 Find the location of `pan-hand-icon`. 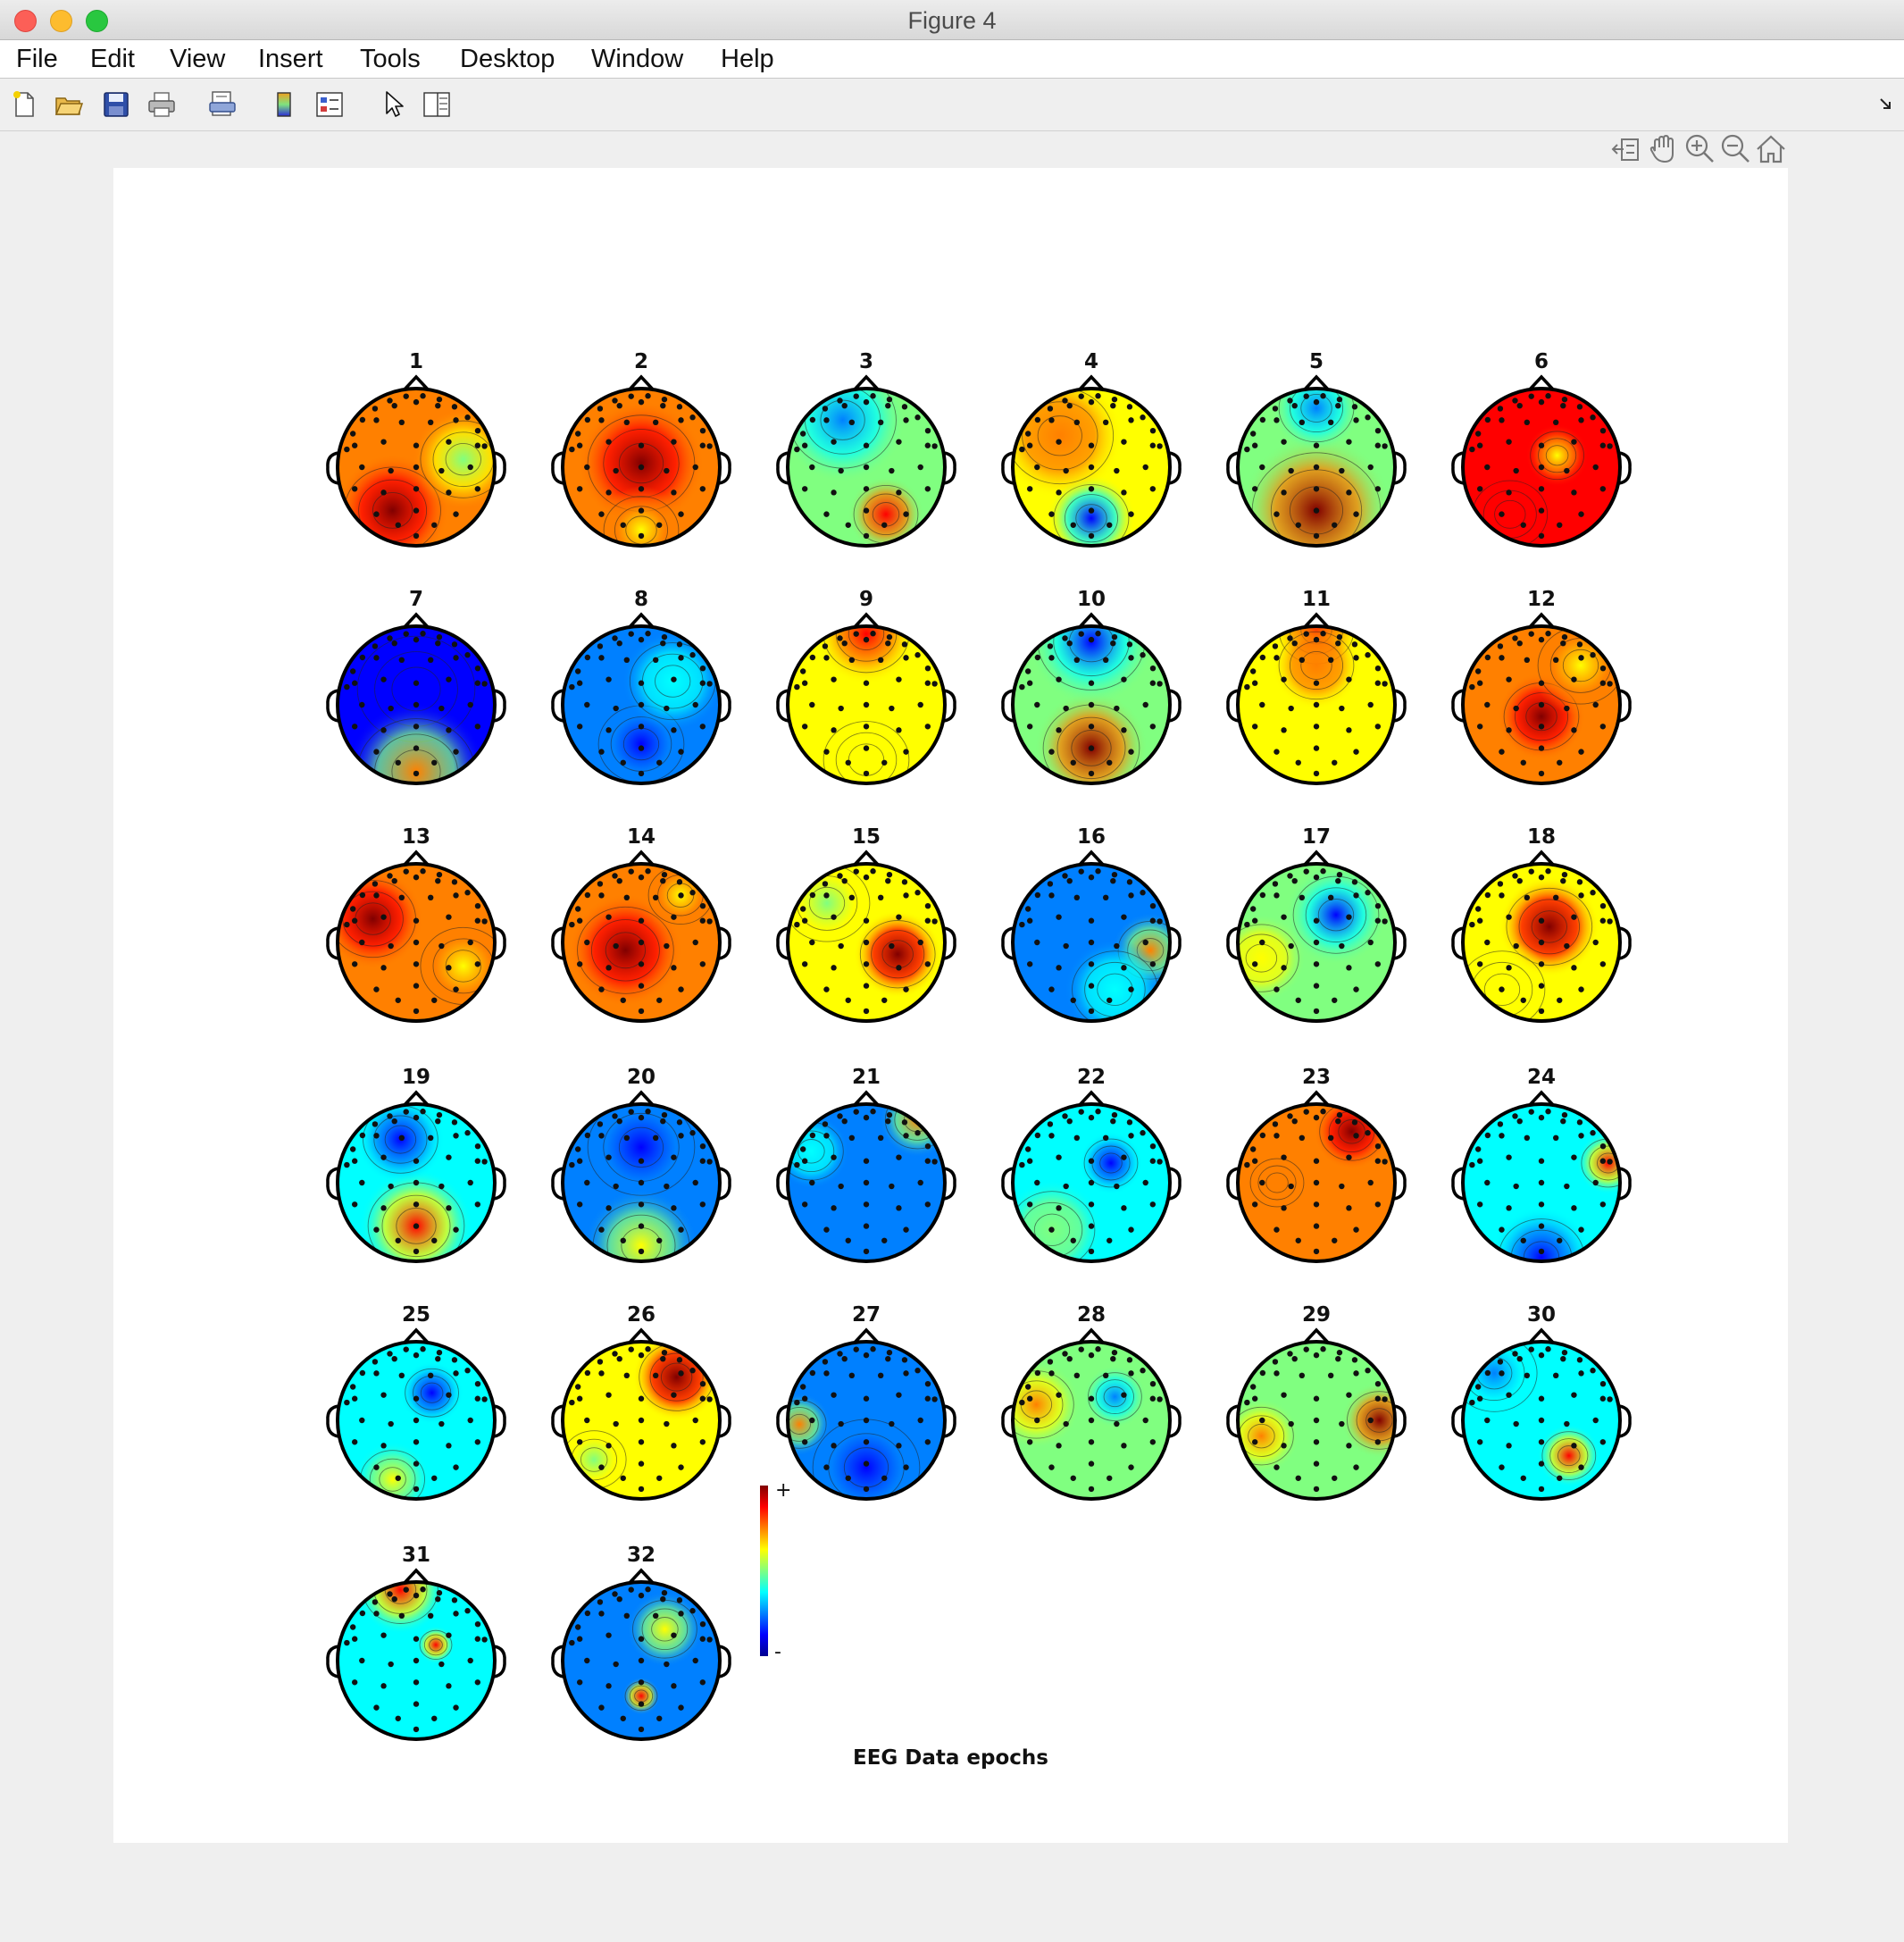

pan-hand-icon is located at coordinates (1664, 149).